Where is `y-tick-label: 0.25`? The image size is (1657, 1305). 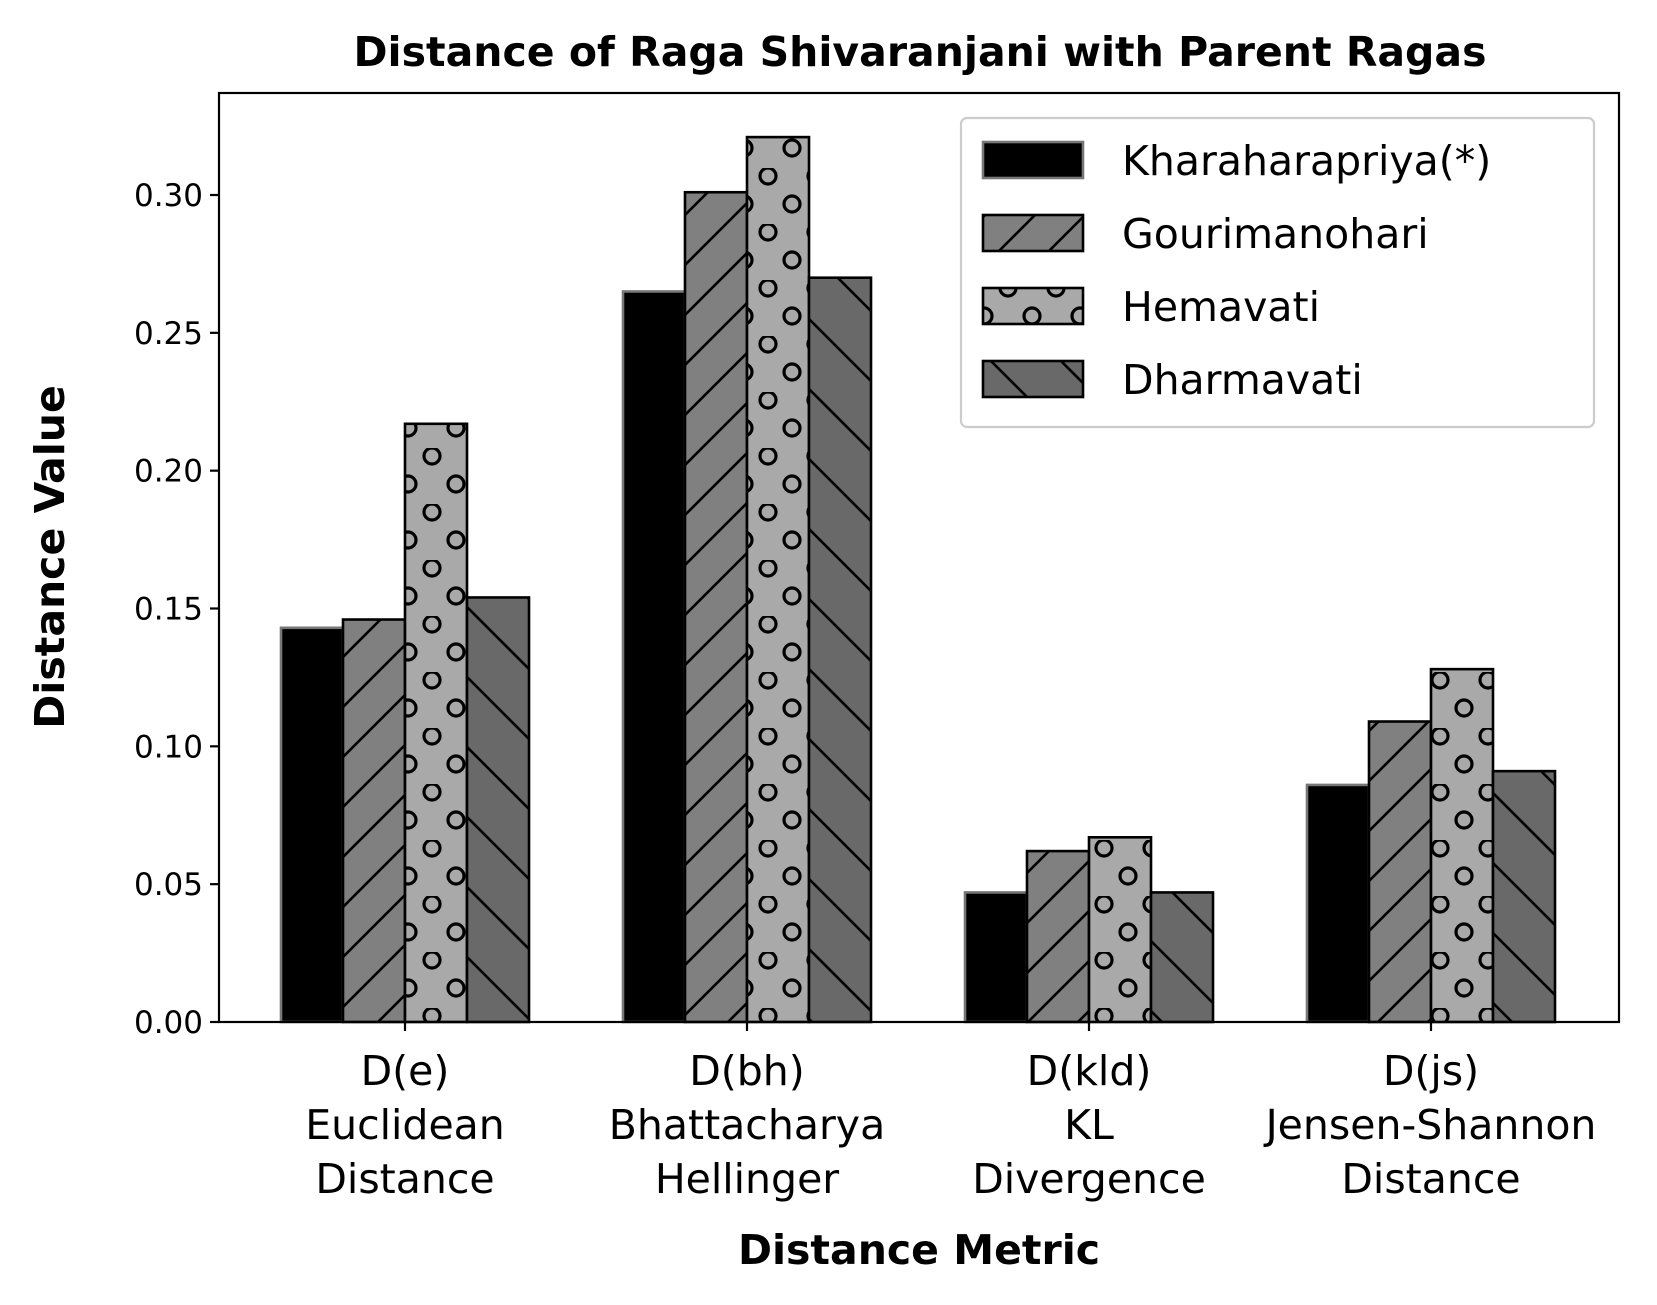 y-tick-label: 0.25 is located at coordinates (168, 334).